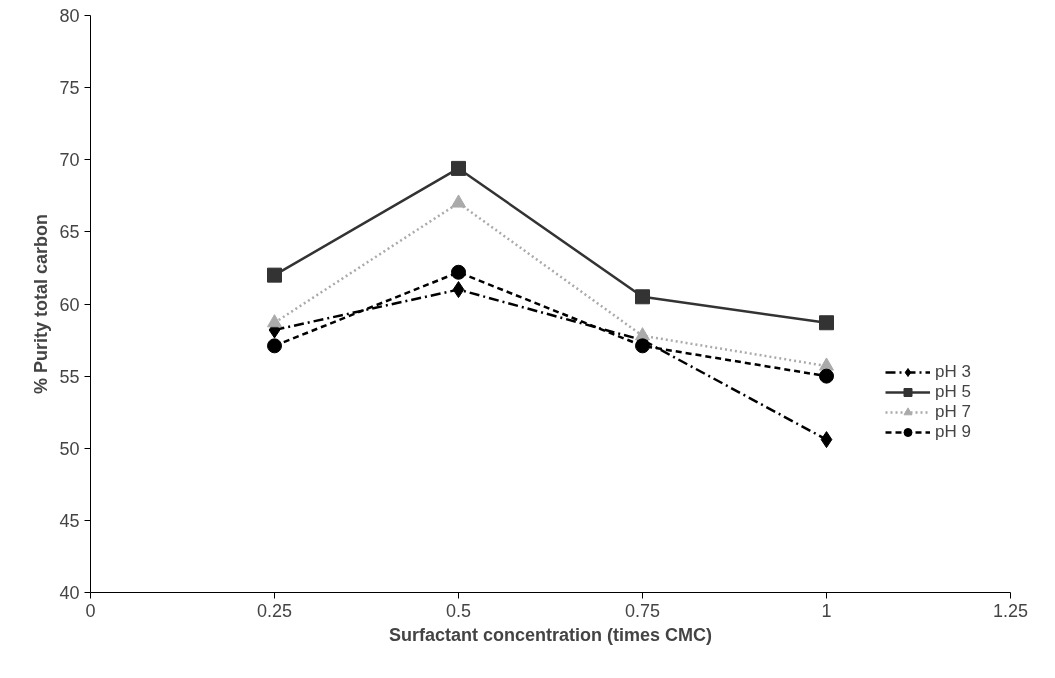  What do you see at coordinates (953, 432) in the screenshot?
I see `legend-label: pH 9` at bounding box center [953, 432].